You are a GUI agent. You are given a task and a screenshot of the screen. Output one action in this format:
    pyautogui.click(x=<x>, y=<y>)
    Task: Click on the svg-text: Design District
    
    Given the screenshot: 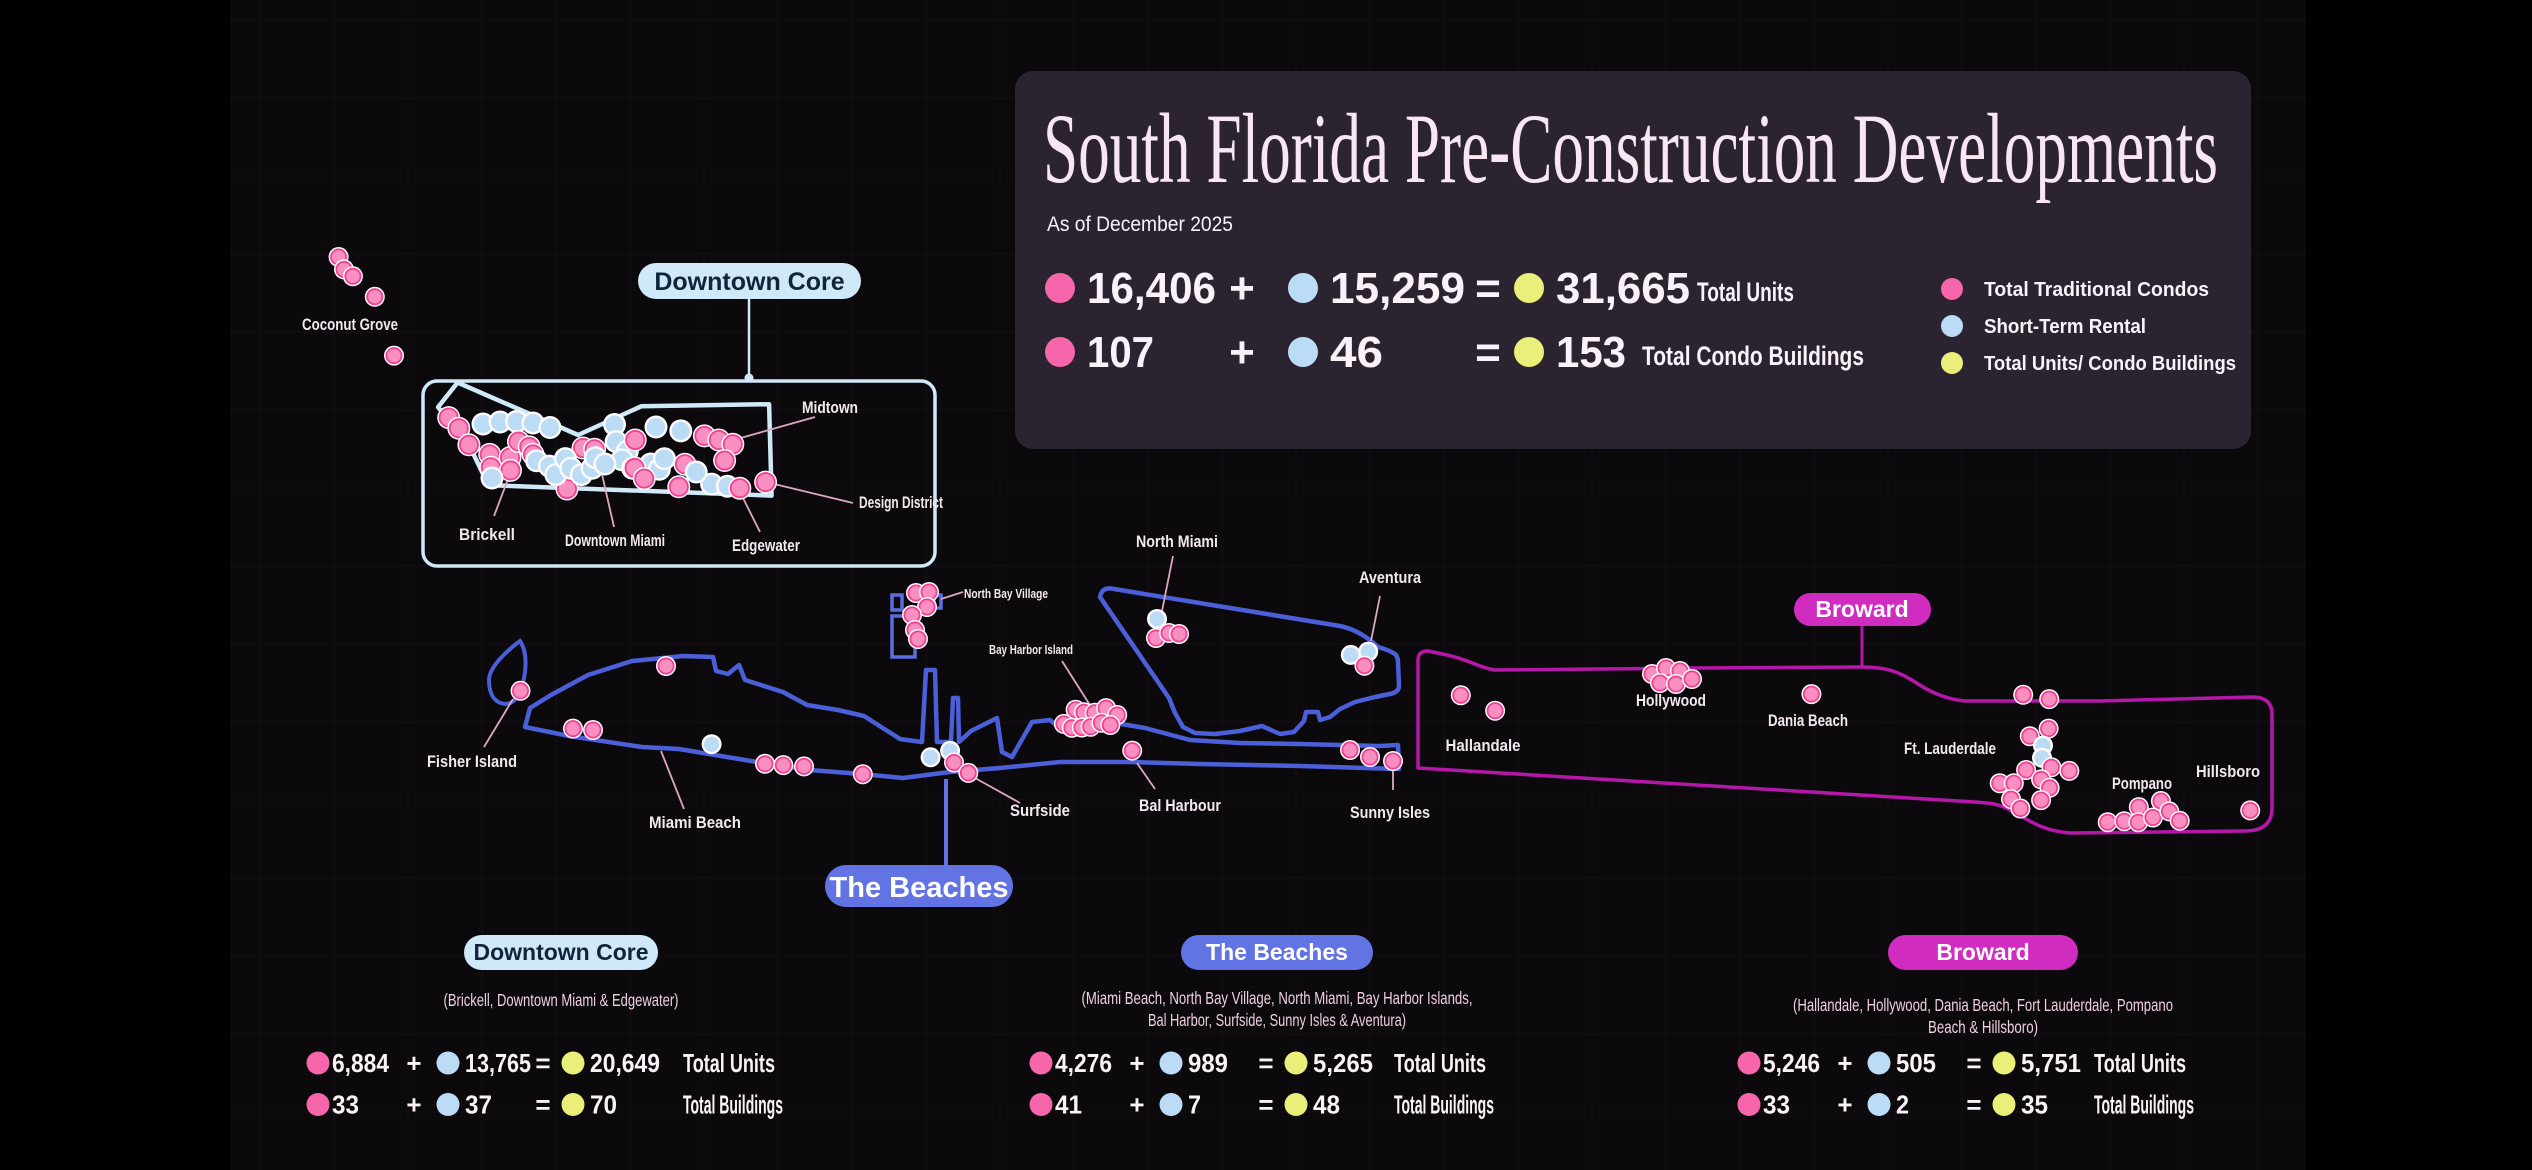 What is the action you would take?
    pyautogui.click(x=901, y=502)
    